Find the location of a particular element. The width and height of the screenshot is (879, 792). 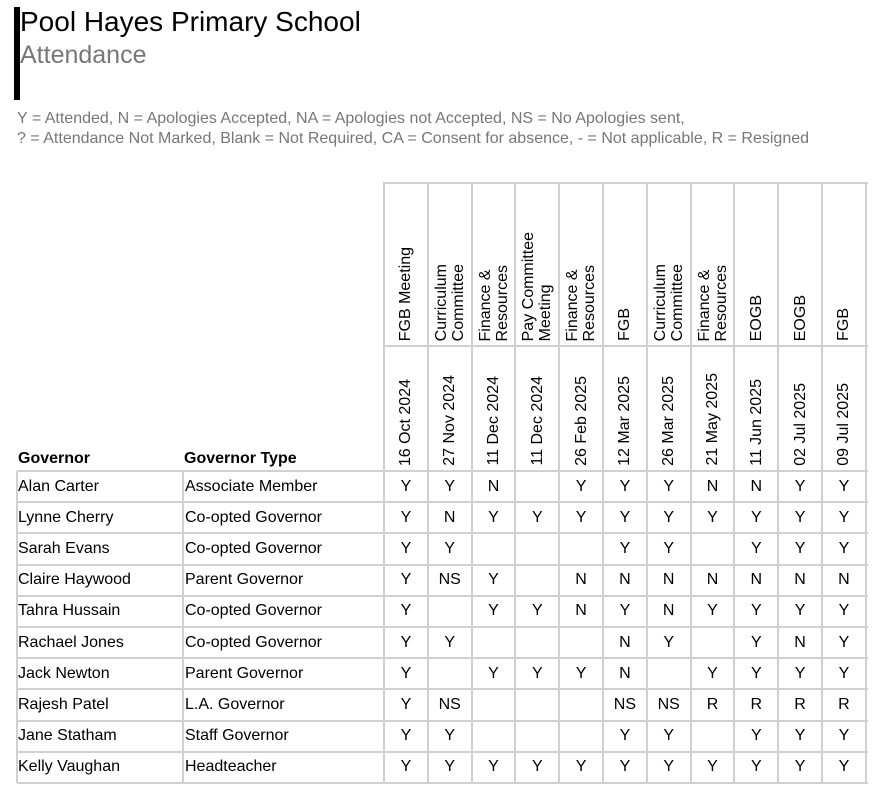

governor-type: Staff Governor is located at coordinates (237, 736).